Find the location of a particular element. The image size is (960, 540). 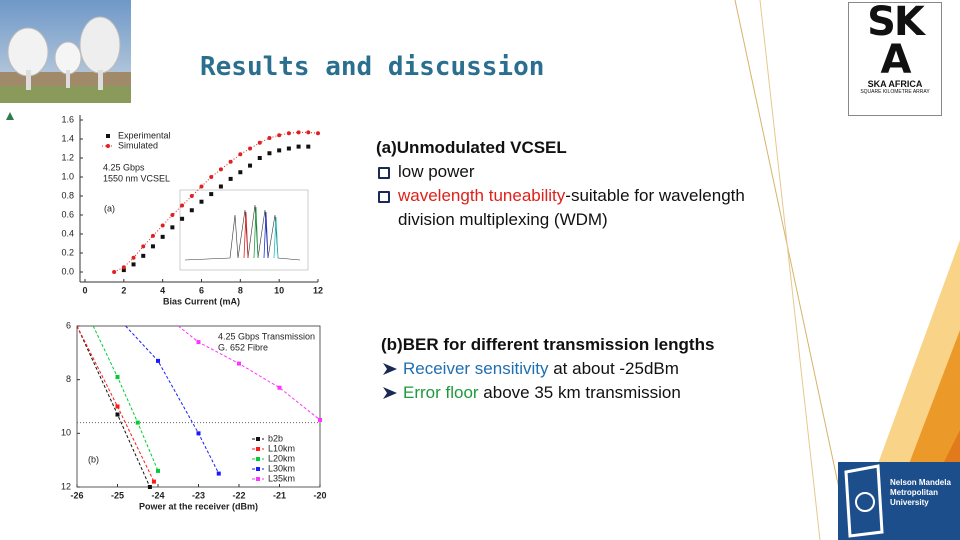

x-tick-label: -21 is located at coordinates (279, 495).